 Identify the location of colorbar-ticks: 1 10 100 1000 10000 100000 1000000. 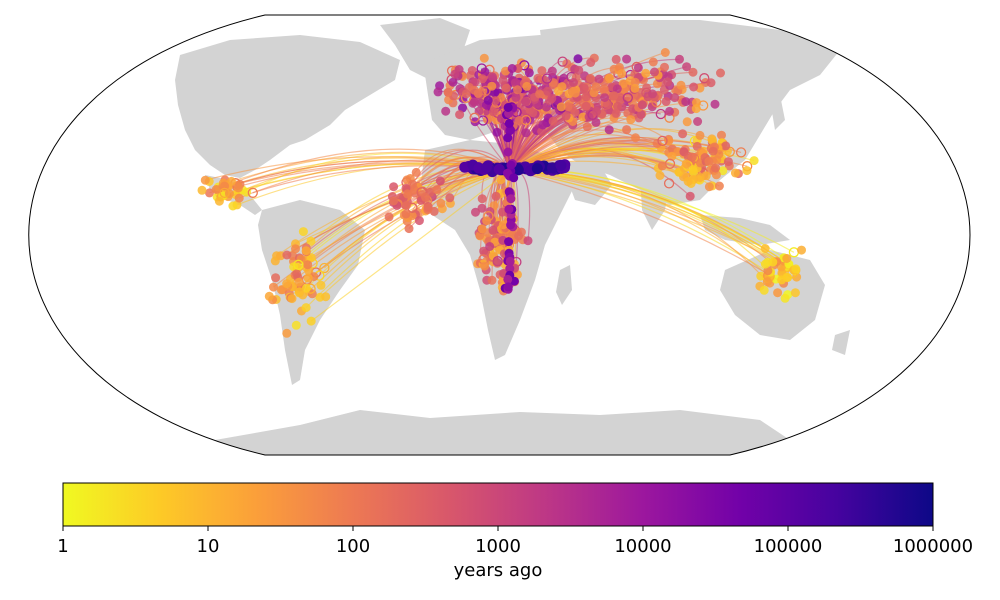
(515, 541).